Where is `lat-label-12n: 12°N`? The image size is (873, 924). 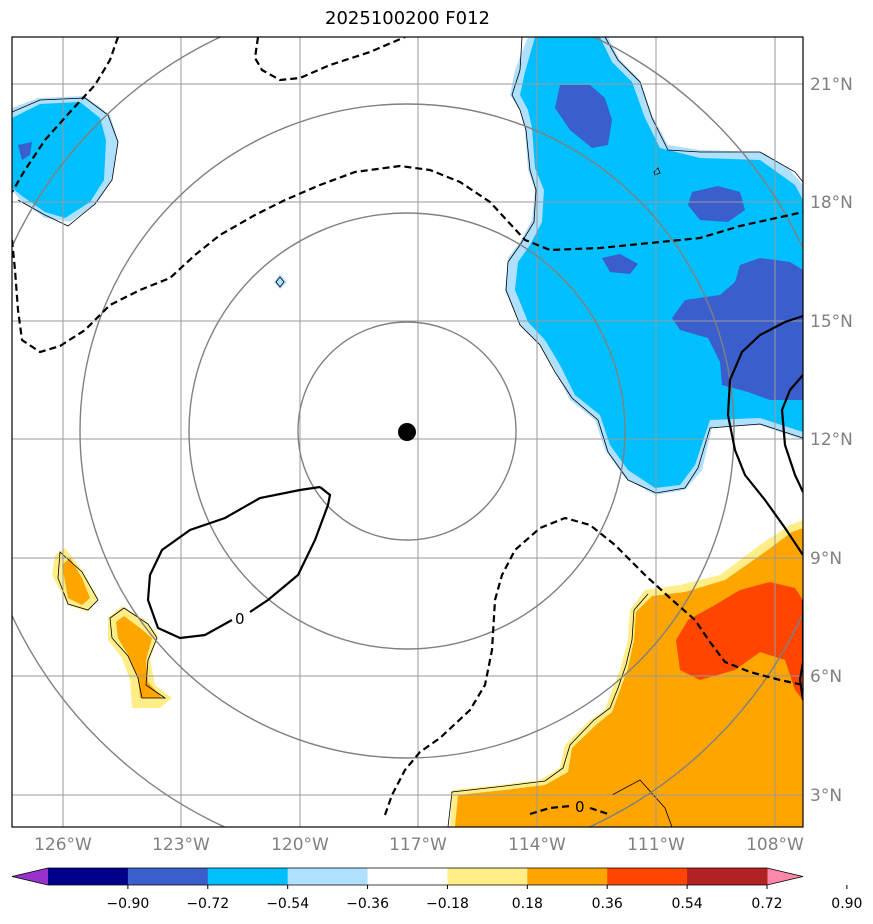
lat-label-12n: 12°N is located at coordinates (831, 440).